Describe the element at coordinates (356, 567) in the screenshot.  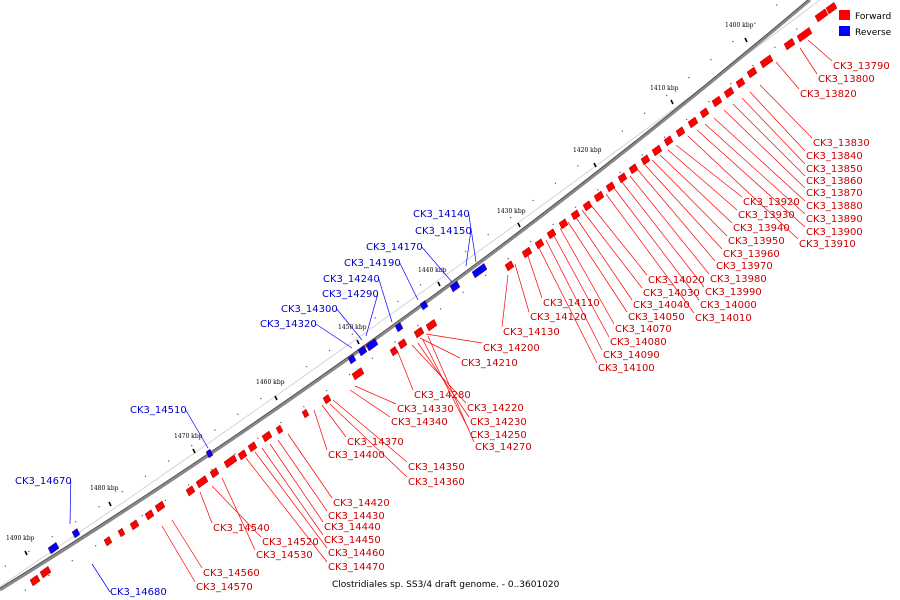
I see `gene-label-forward: CK3_14470` at that location.